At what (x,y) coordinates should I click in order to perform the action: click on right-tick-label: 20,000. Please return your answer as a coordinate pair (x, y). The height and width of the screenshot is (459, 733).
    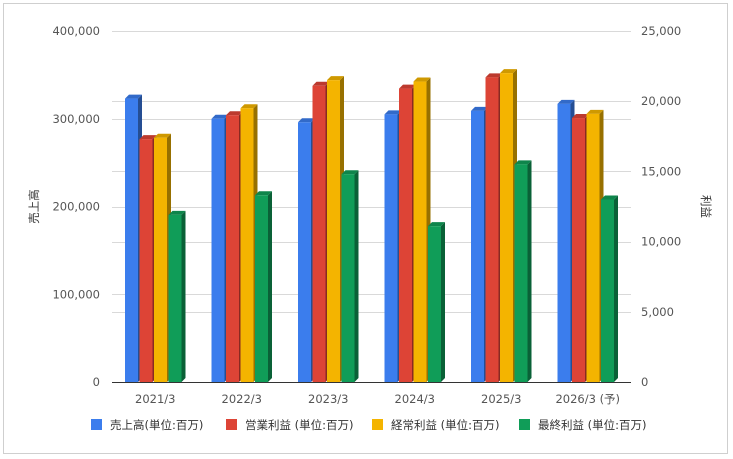
    Looking at the image, I should click on (661, 101).